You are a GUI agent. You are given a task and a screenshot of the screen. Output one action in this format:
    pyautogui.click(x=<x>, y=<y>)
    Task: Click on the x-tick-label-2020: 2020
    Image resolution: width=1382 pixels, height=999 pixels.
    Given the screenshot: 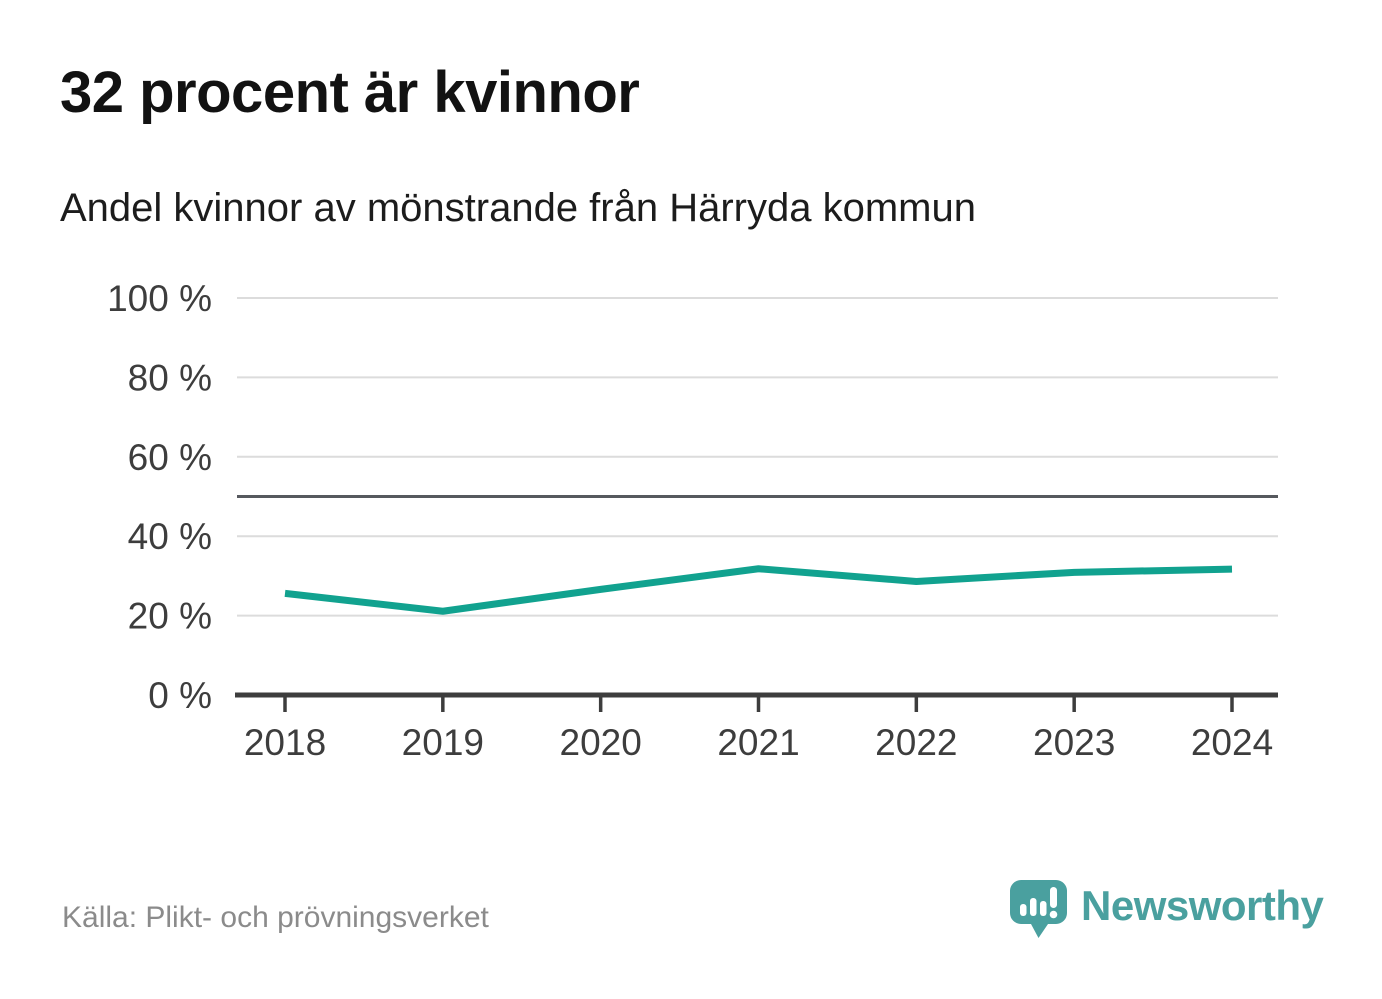 What is the action you would take?
    pyautogui.click(x=601, y=742)
    